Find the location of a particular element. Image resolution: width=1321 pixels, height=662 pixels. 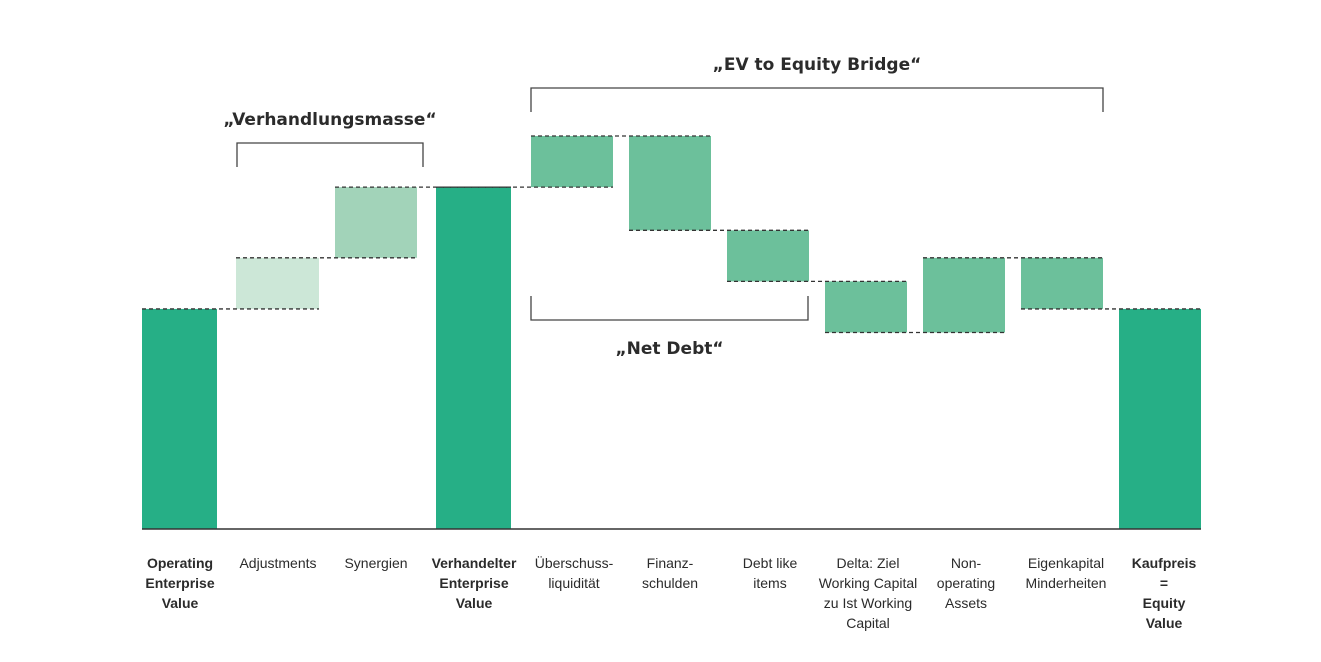

category-label-line: zu Ist Working is located at coordinates (868, 603).